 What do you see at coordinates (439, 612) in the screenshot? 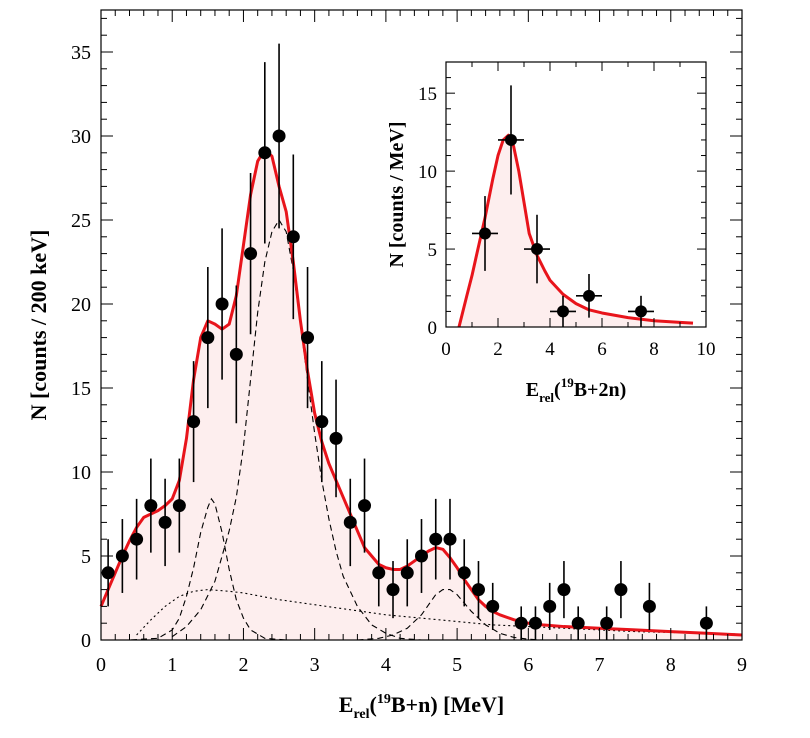
I see `component-curve-dotted` at bounding box center [439, 612].